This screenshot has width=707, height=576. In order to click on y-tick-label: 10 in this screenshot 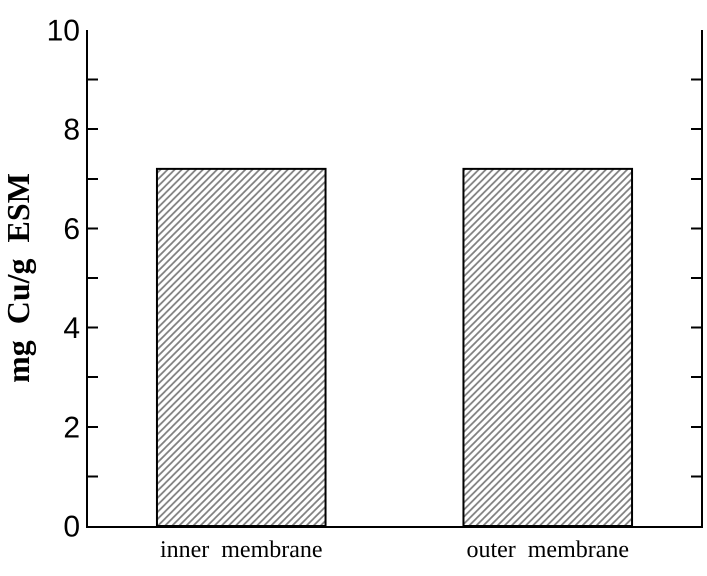, I will do `click(63, 31)`.